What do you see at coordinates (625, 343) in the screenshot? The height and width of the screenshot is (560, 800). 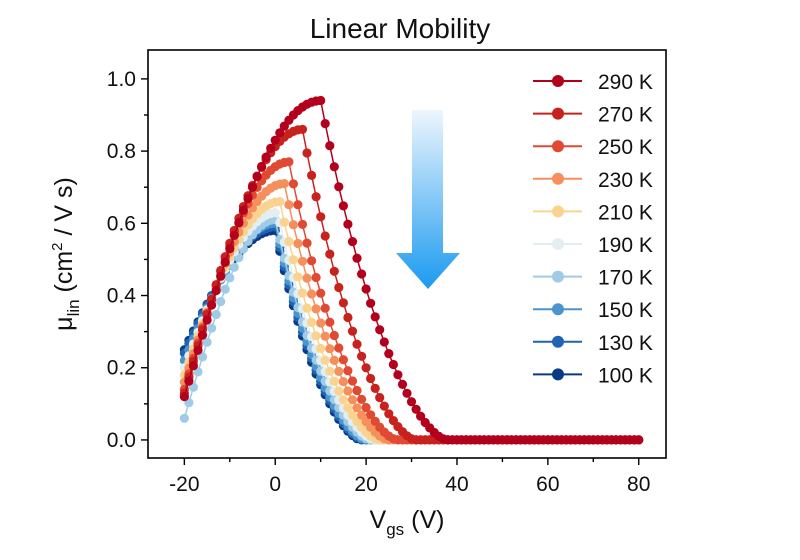 I see `legend-label: 130 K` at bounding box center [625, 343].